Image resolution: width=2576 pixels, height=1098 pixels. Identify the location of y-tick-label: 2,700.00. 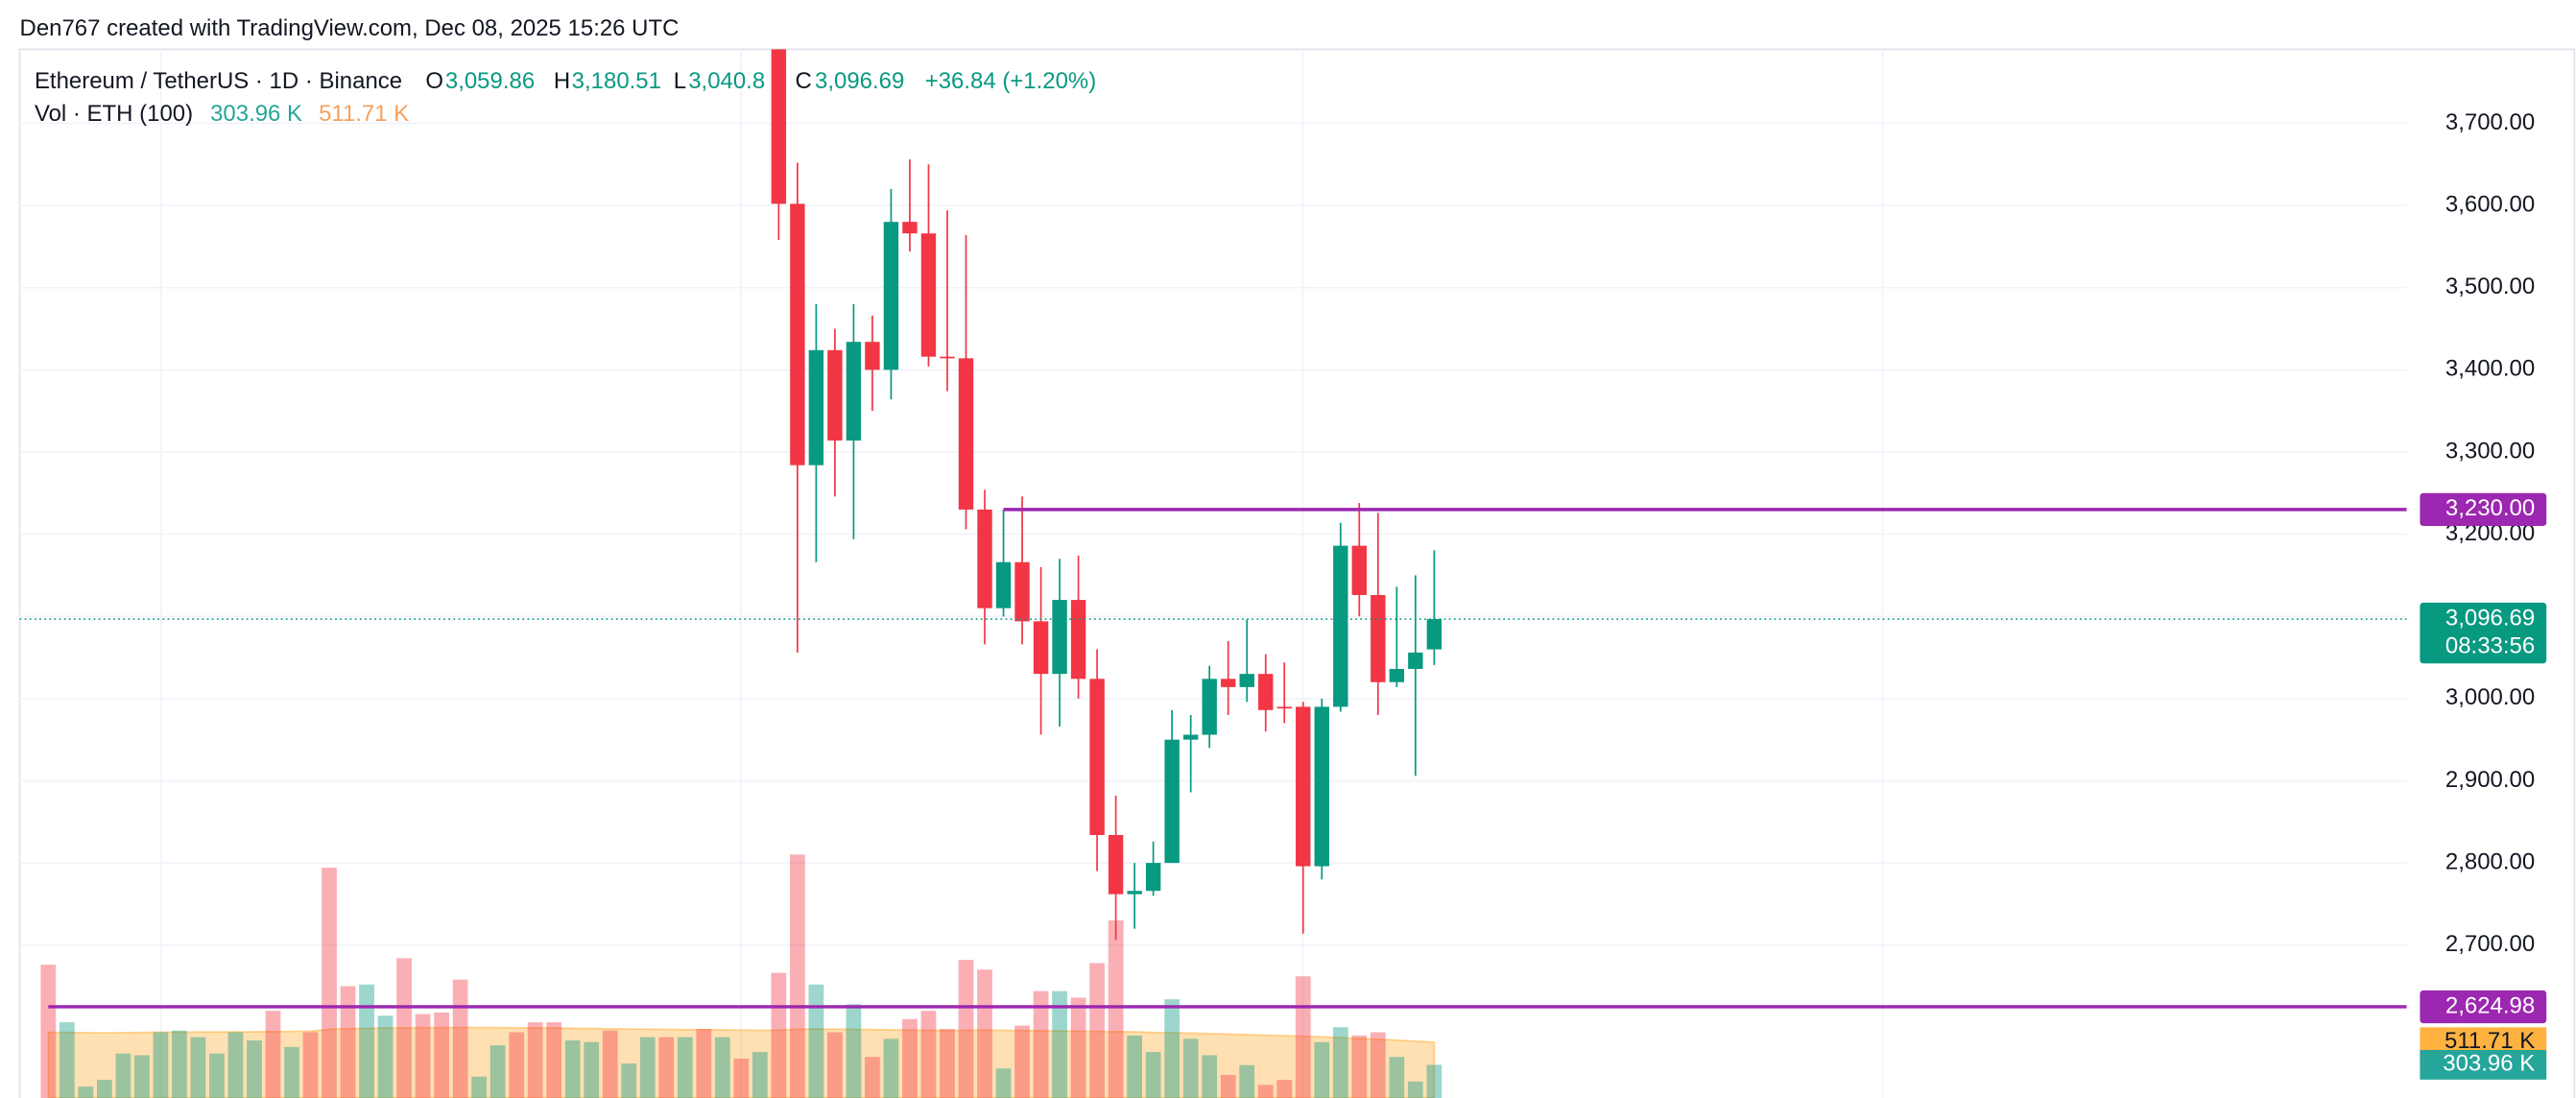
(2490, 944).